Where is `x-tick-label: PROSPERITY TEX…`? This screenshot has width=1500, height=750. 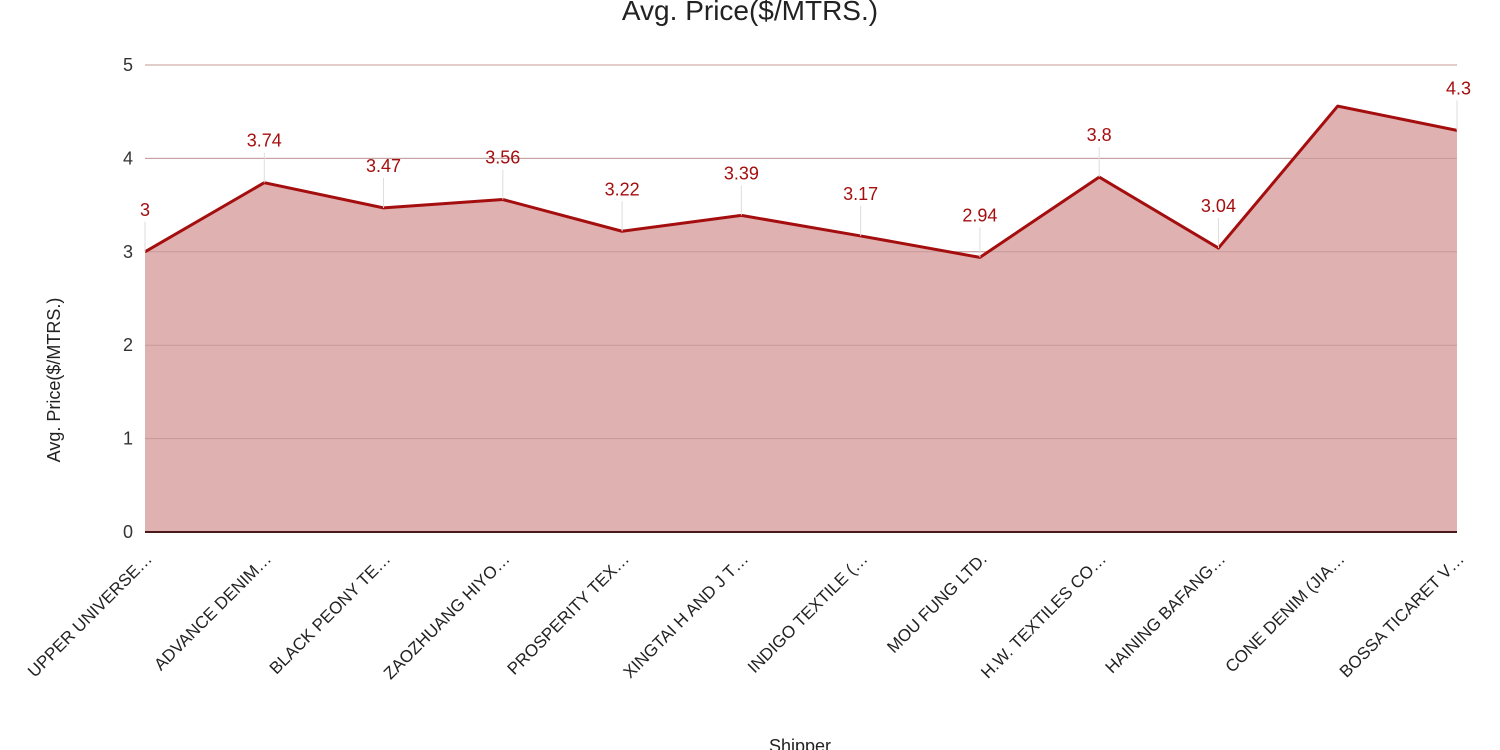
x-tick-label: PROSPERITY TEX… is located at coordinates (568, 613).